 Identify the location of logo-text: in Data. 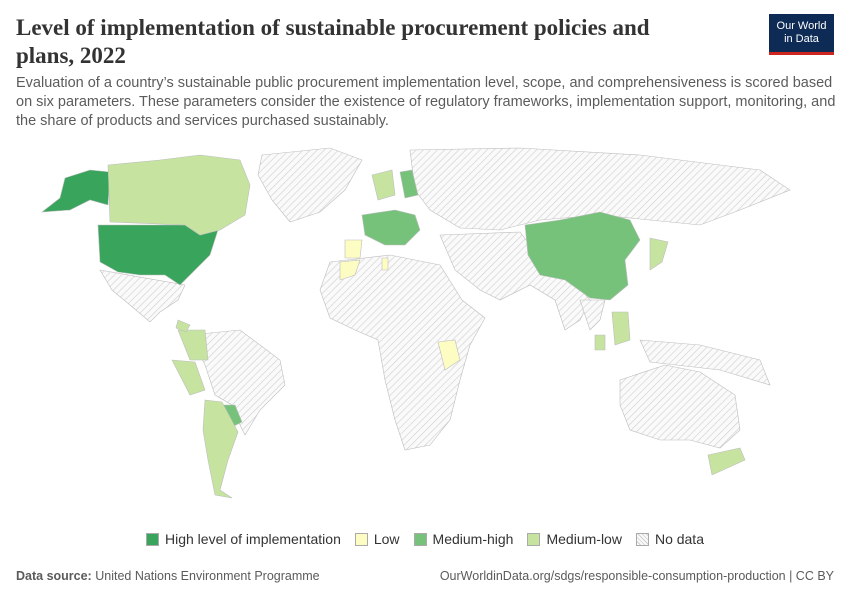
(801, 39).